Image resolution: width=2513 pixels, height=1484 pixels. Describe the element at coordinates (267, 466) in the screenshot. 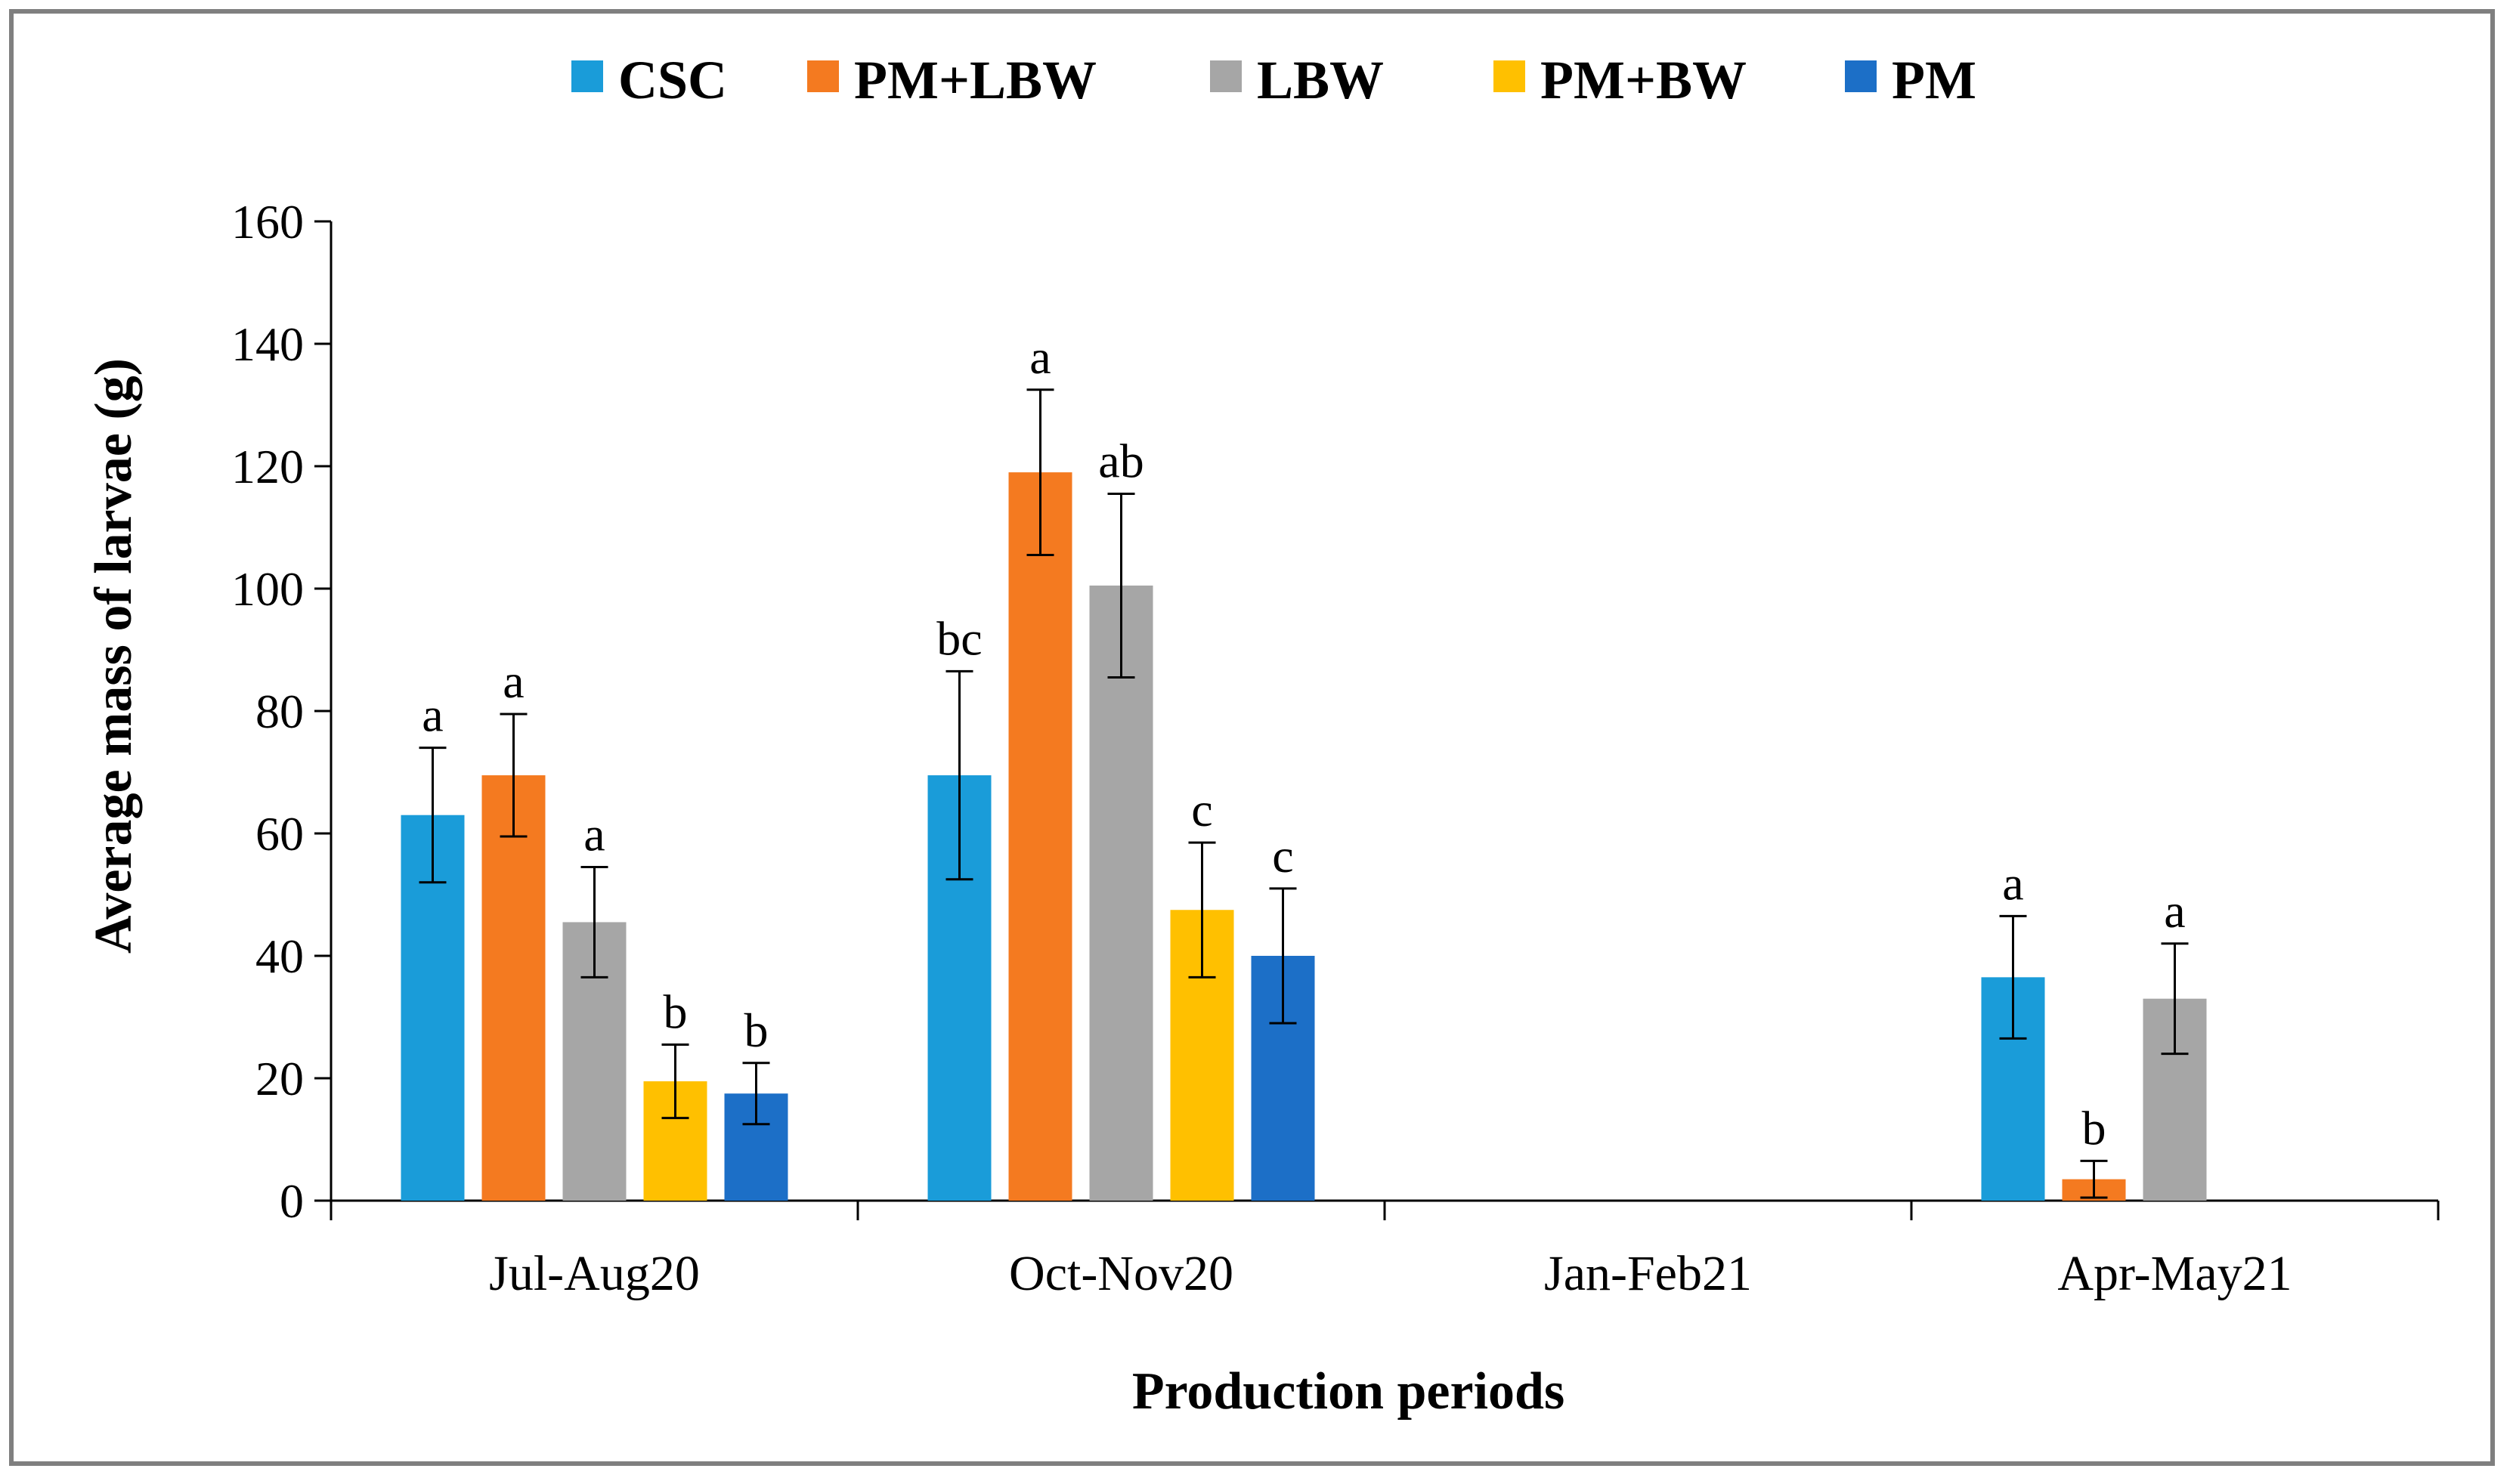

I see `y-tick-label: 120` at that location.